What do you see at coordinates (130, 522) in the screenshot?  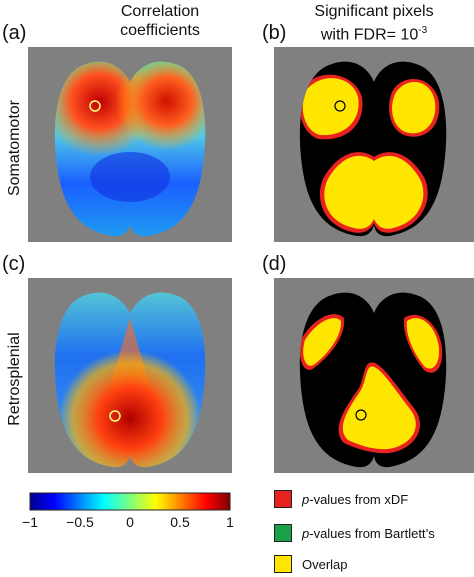 I see `colorbar-tick-label: 0` at bounding box center [130, 522].